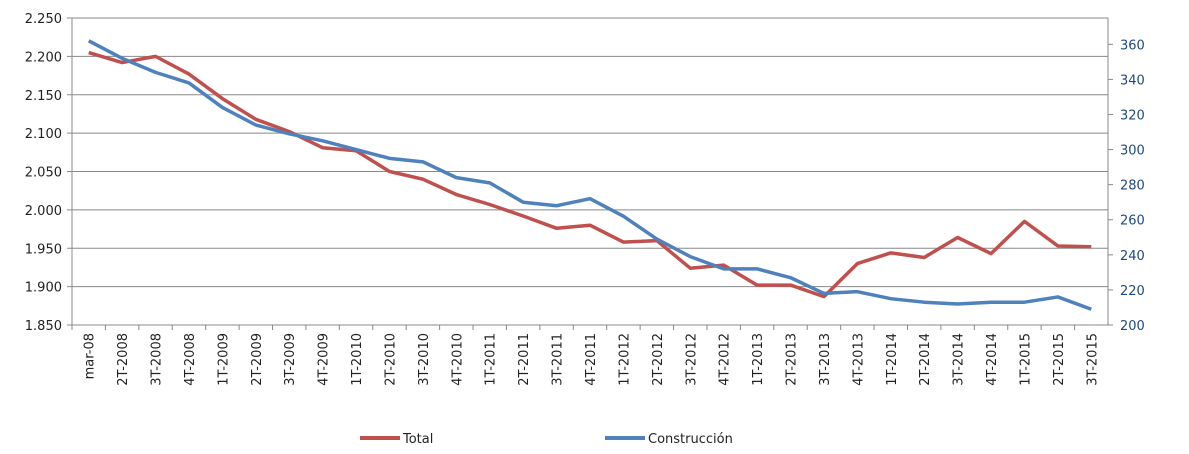 This screenshot has width=1189, height=454. What do you see at coordinates (1132, 45) in the screenshot?
I see `y2-tick-label: 360` at bounding box center [1132, 45].